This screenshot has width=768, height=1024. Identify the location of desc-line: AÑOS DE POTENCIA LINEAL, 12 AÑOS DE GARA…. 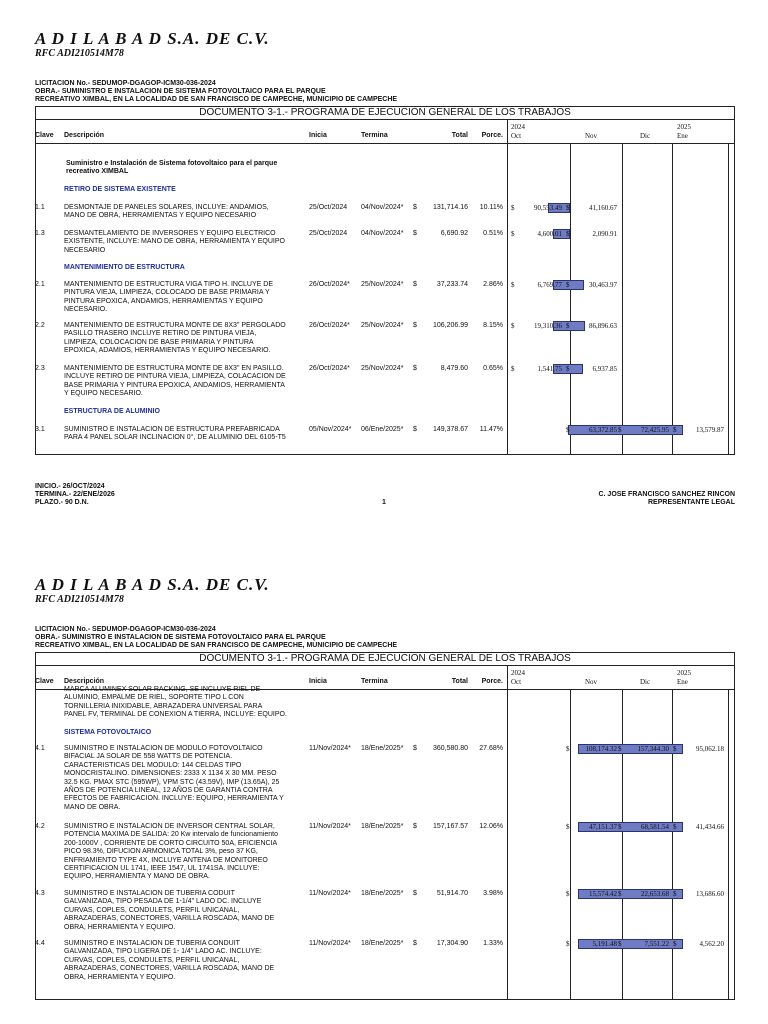
(168, 790).